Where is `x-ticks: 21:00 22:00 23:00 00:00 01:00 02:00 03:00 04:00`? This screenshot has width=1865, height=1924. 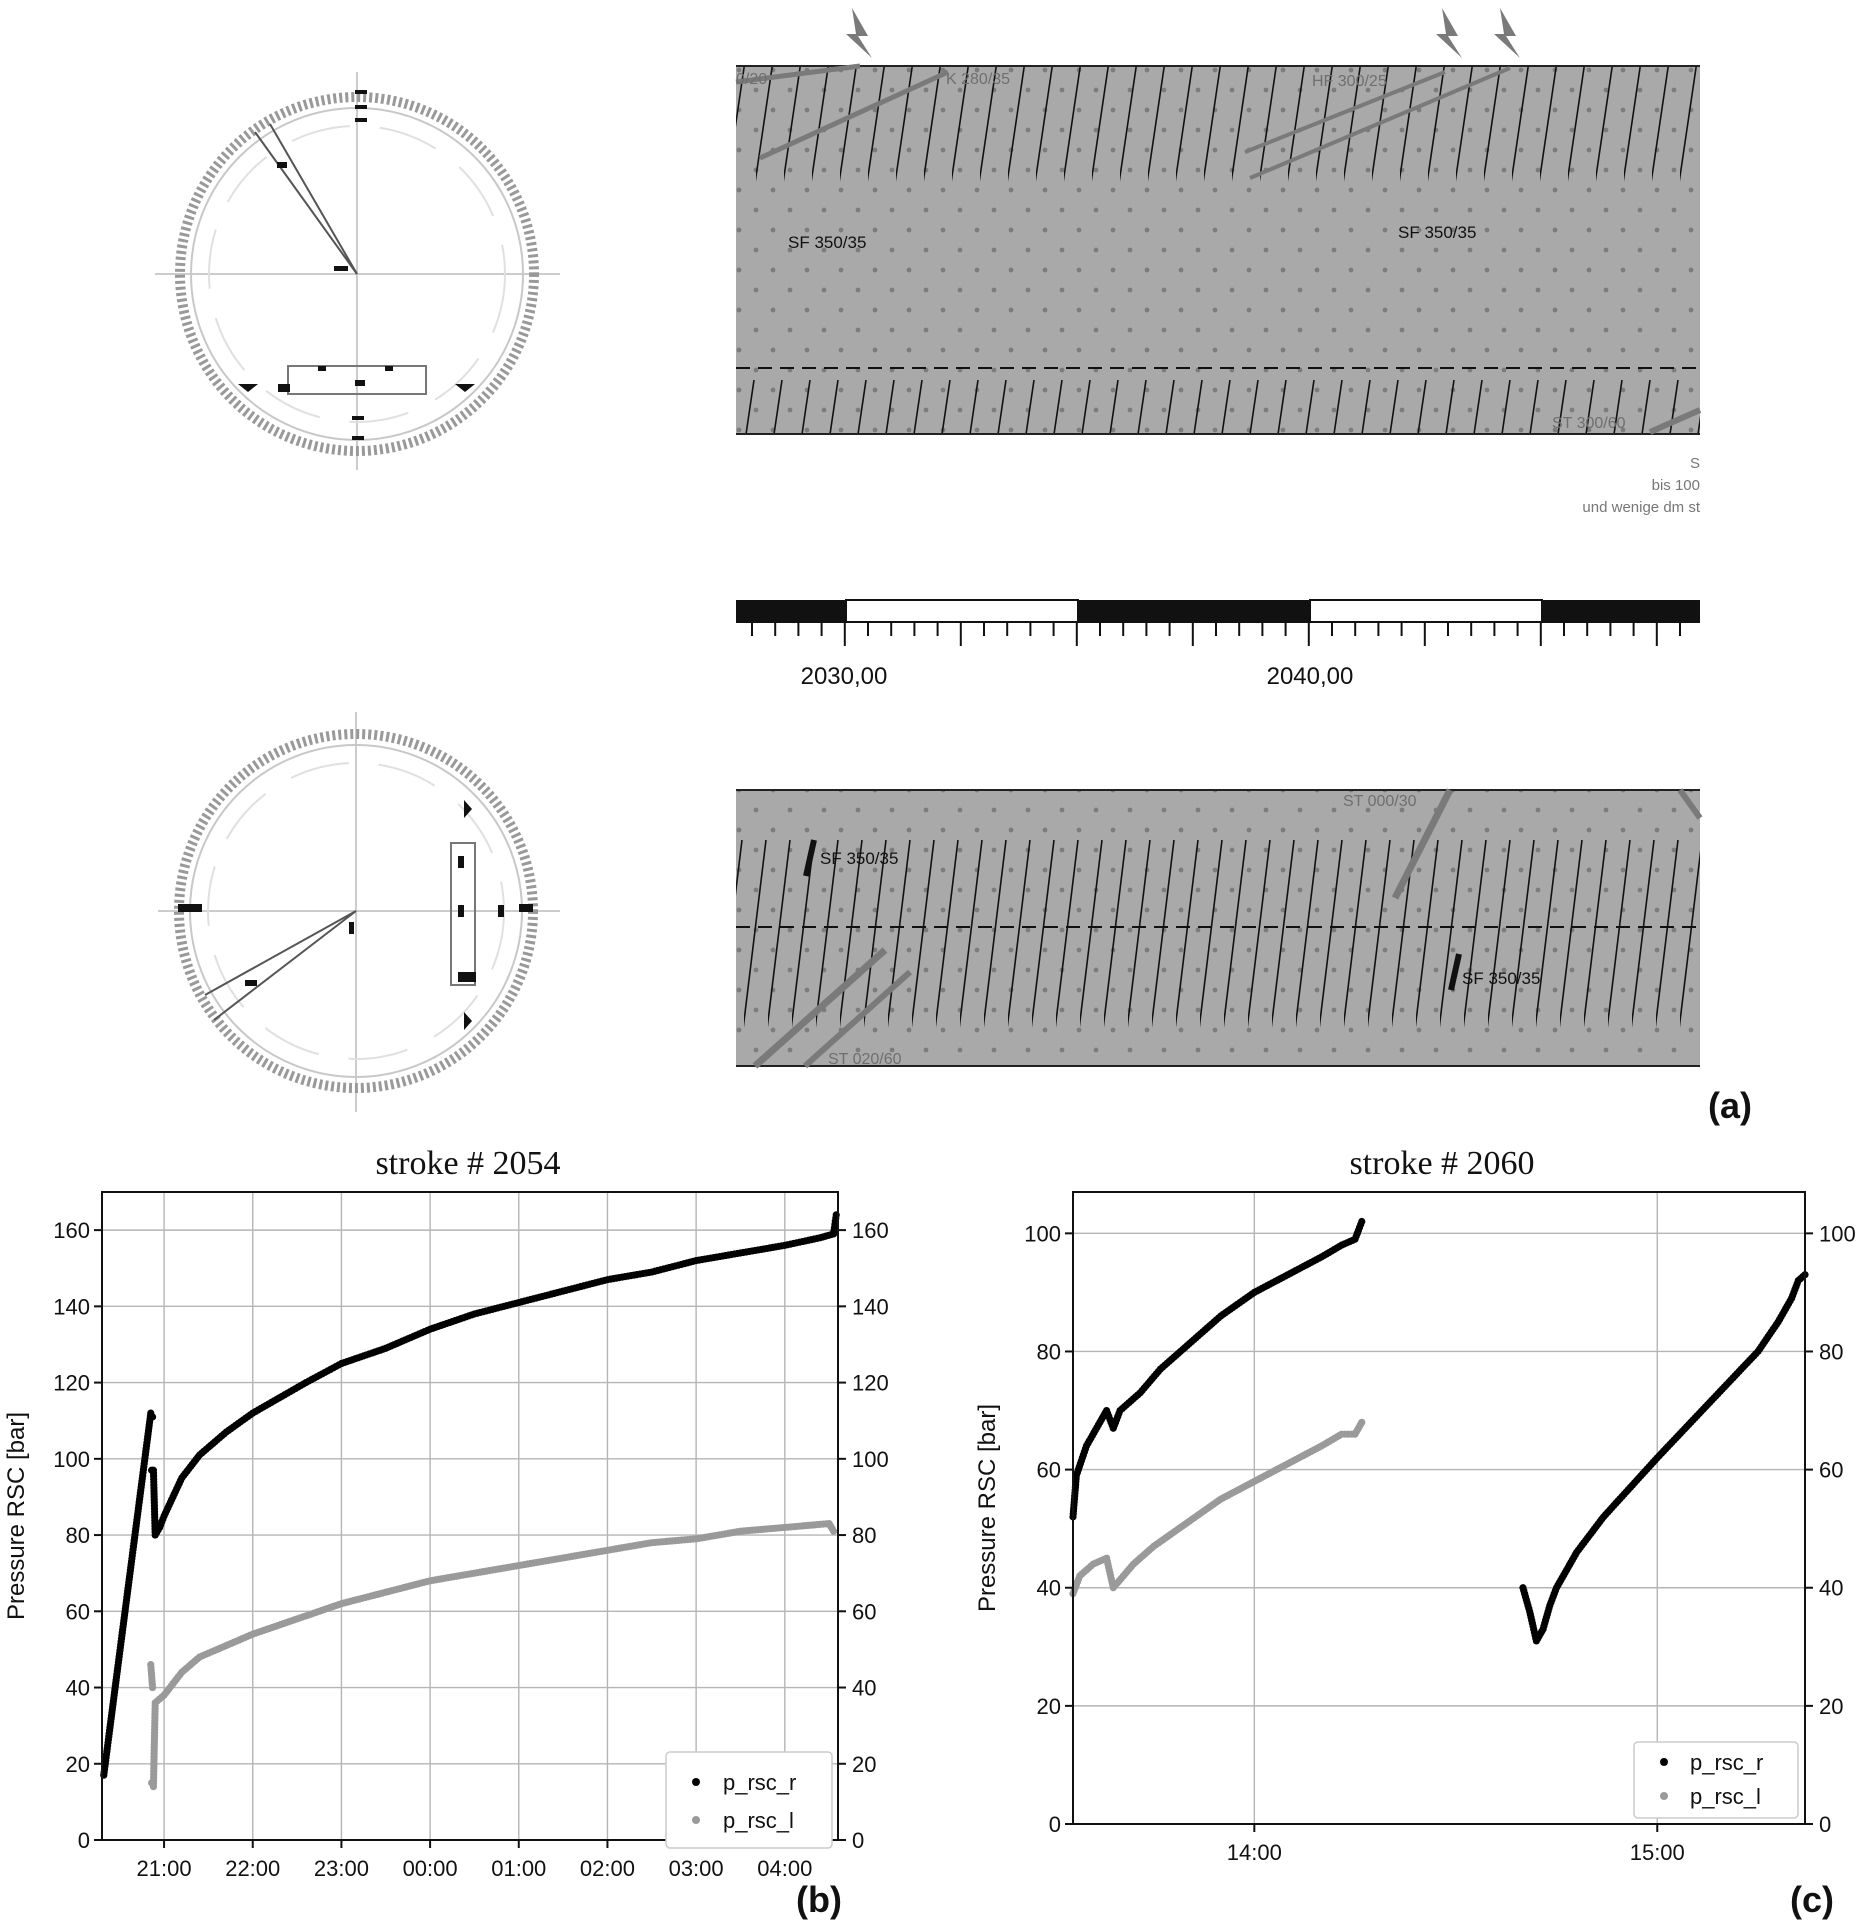
x-ticks: 21:00 22:00 23:00 00:00 01:00 02:00 03:00 04:00 is located at coordinates (474, 1860).